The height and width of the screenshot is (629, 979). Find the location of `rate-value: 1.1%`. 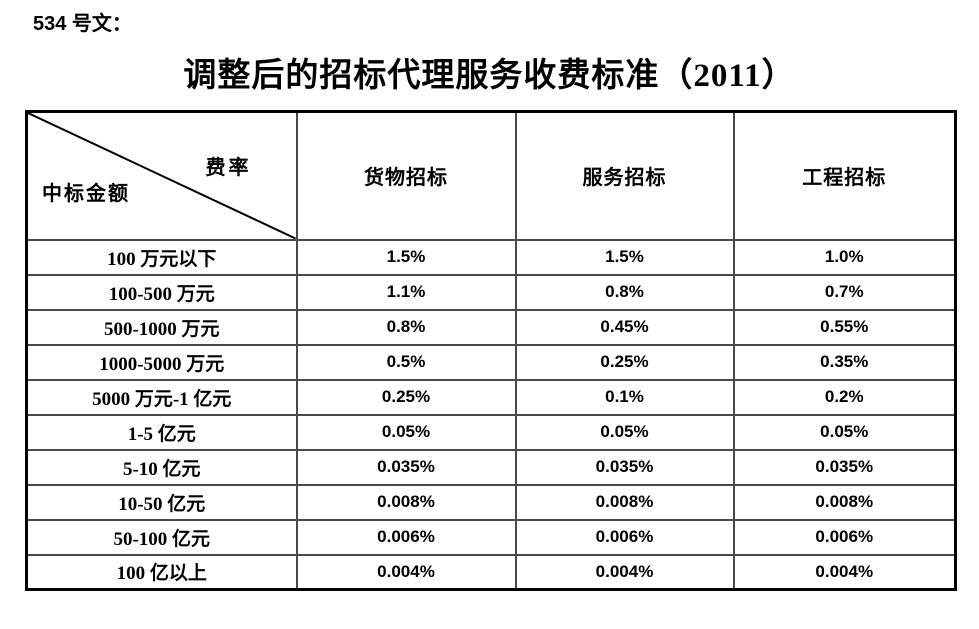

rate-value: 1.1% is located at coordinates (406, 292).